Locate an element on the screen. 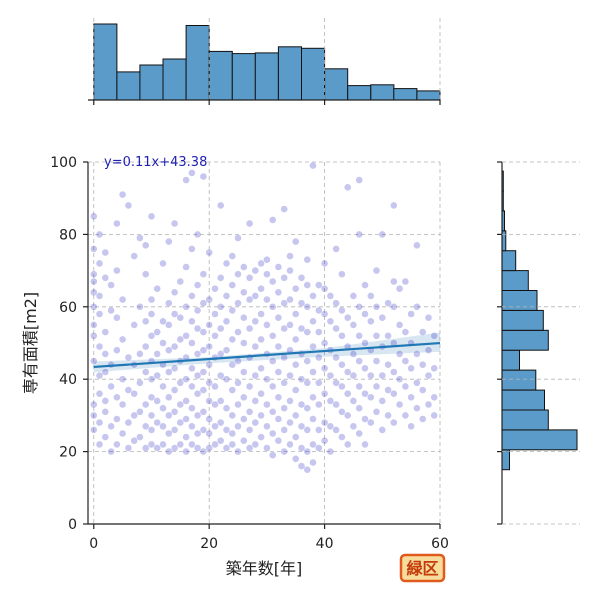  regression-line is located at coordinates (267, 355).